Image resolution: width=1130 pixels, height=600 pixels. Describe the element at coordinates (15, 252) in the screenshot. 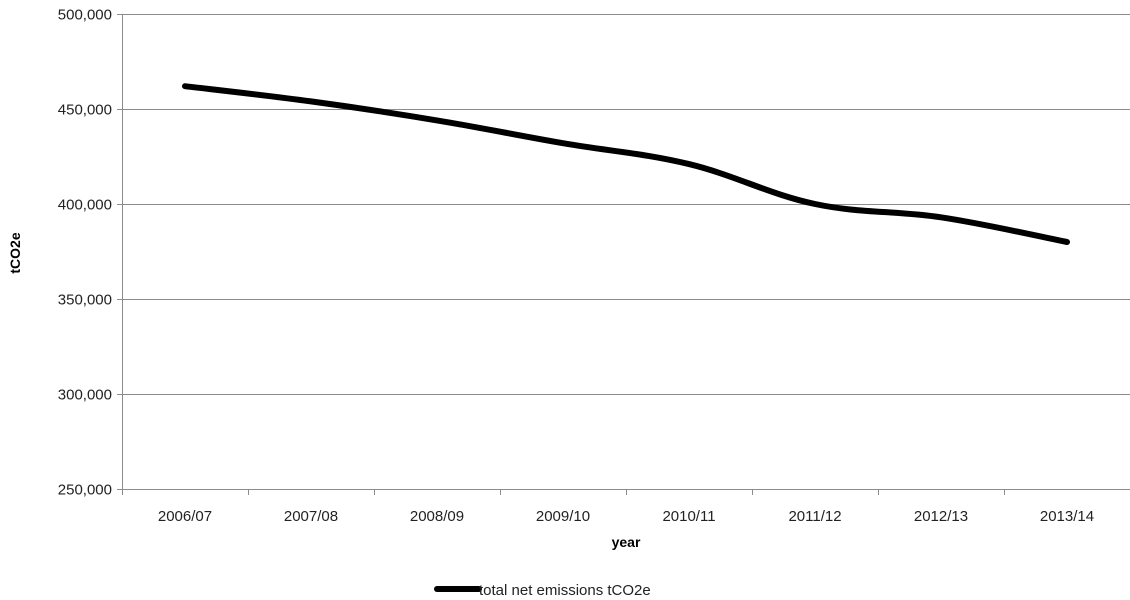

I see `y-axis-title: tCO2e` at that location.